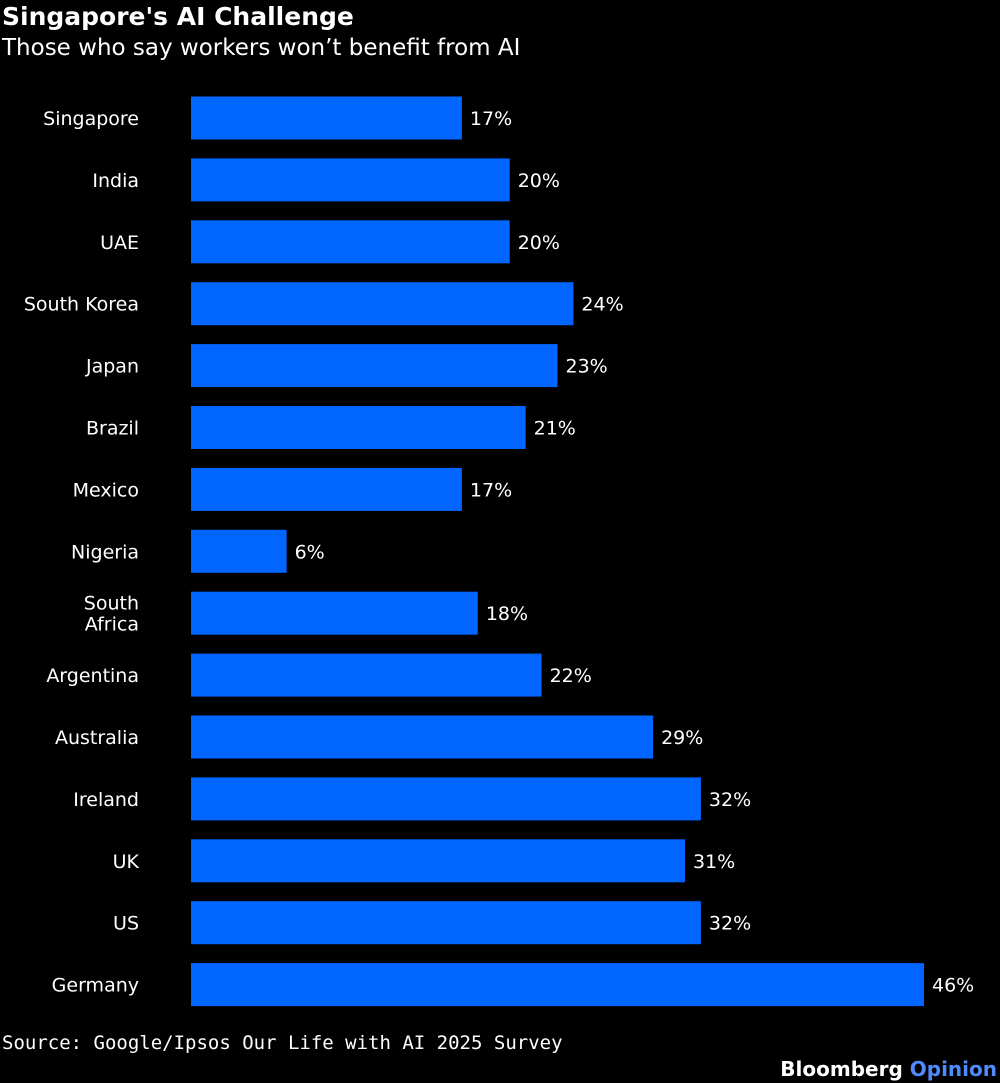 The height and width of the screenshot is (1083, 1000). I want to click on value-label: 6%, so click(310, 552).